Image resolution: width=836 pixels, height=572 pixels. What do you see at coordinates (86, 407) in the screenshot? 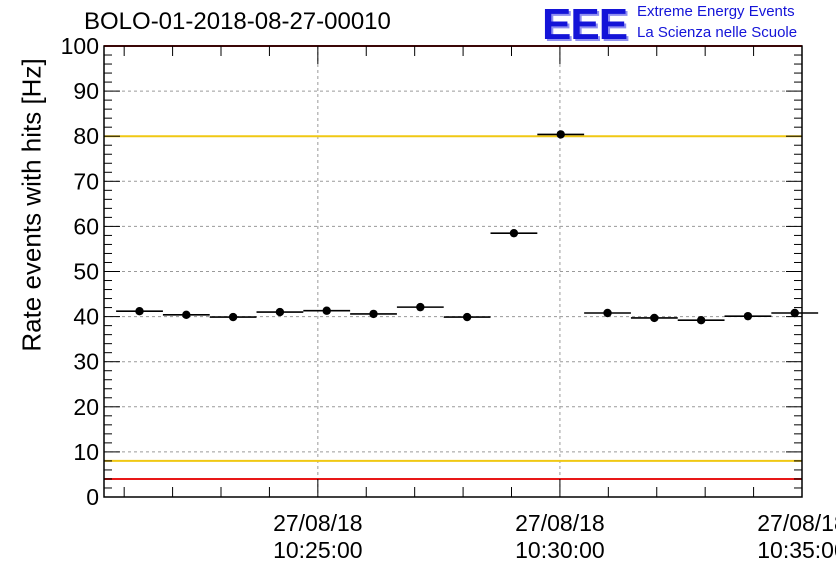
I see `y-tick-label: 20` at bounding box center [86, 407].